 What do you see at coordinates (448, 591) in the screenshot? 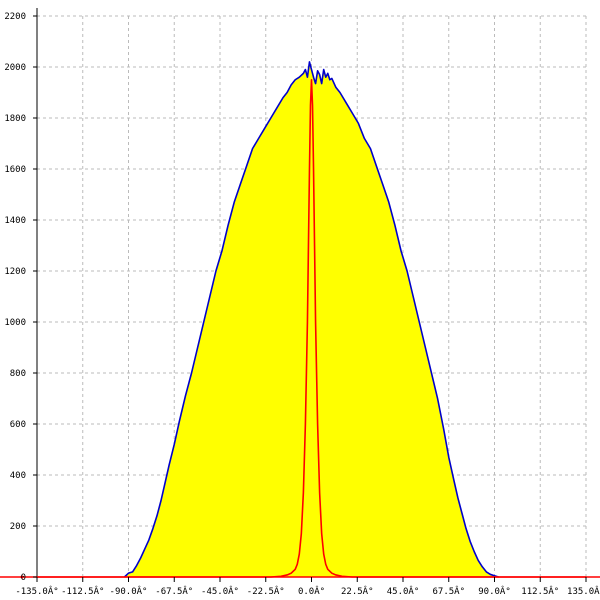
I see `x-tick-label: 67.5Â°` at bounding box center [448, 591].